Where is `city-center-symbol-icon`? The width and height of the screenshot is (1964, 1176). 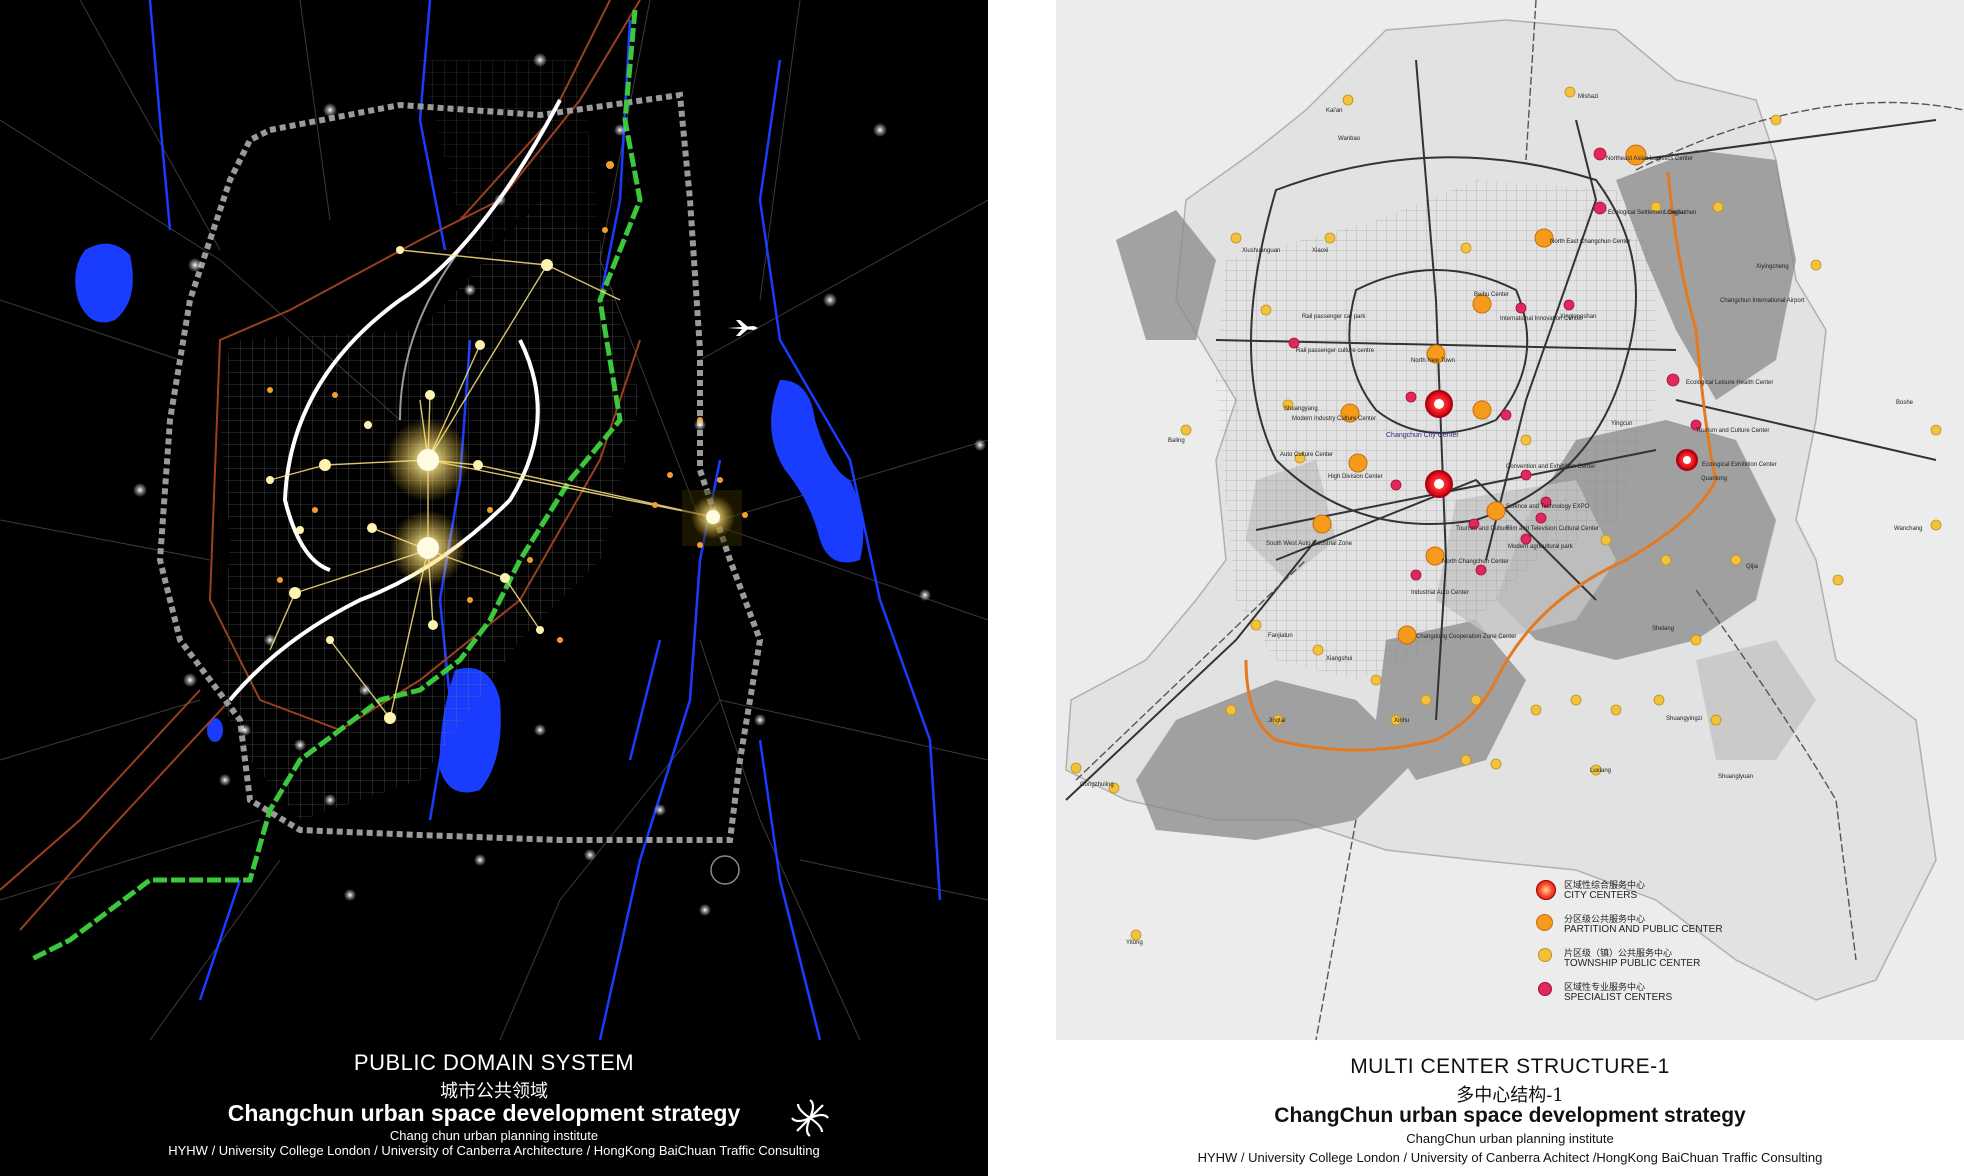 city-center-symbol-icon is located at coordinates (1546, 890).